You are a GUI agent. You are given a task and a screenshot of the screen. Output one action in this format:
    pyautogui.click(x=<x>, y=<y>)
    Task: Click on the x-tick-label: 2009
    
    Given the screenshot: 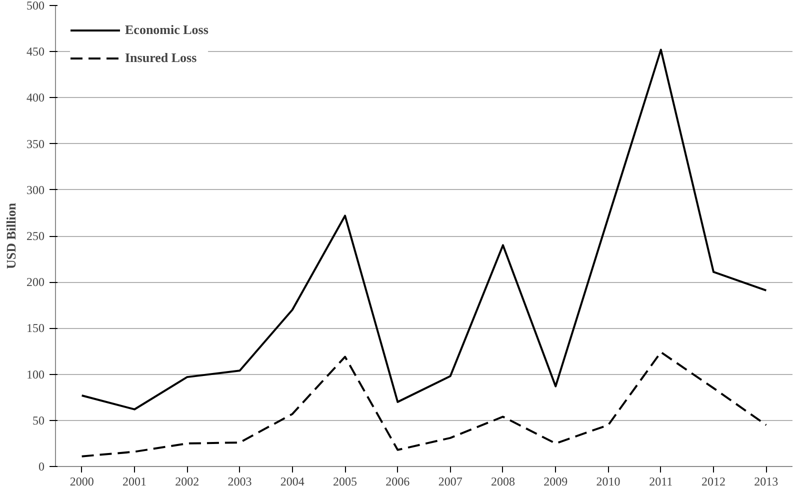 What is the action you would take?
    pyautogui.click(x=556, y=481)
    